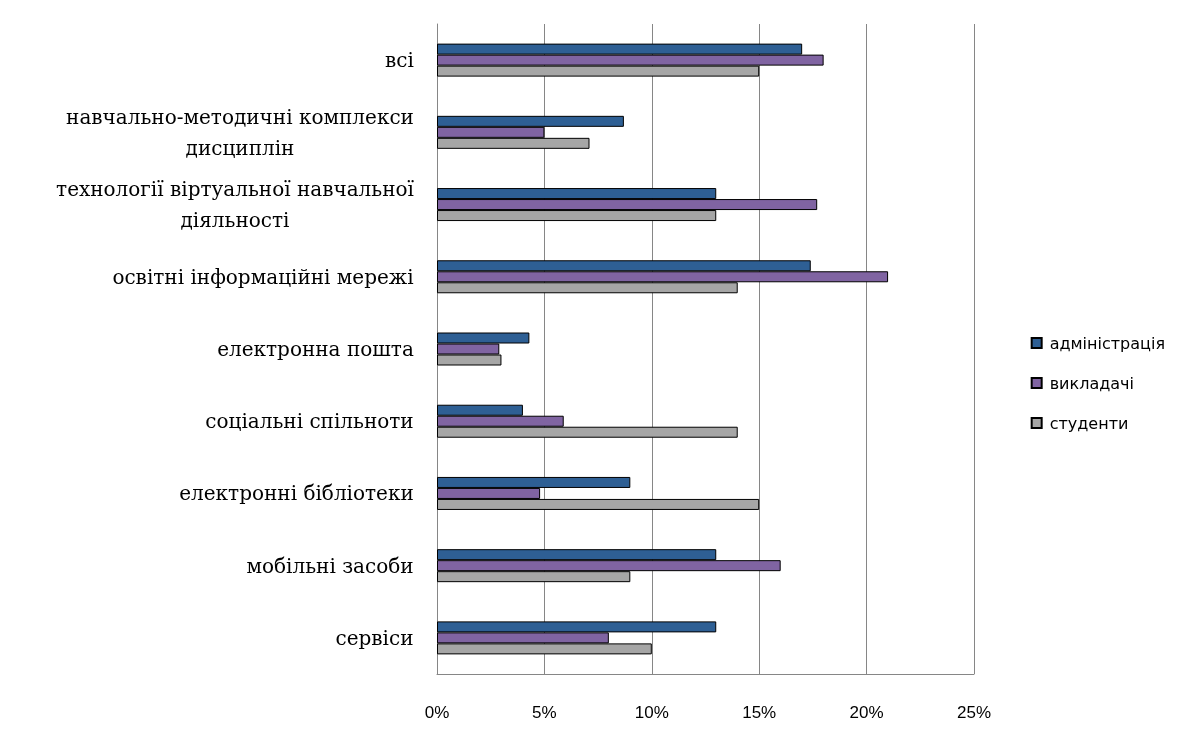 The height and width of the screenshot is (744, 1184). I want to click on y-tick-label: електронні бібліотеки, so click(296, 493).